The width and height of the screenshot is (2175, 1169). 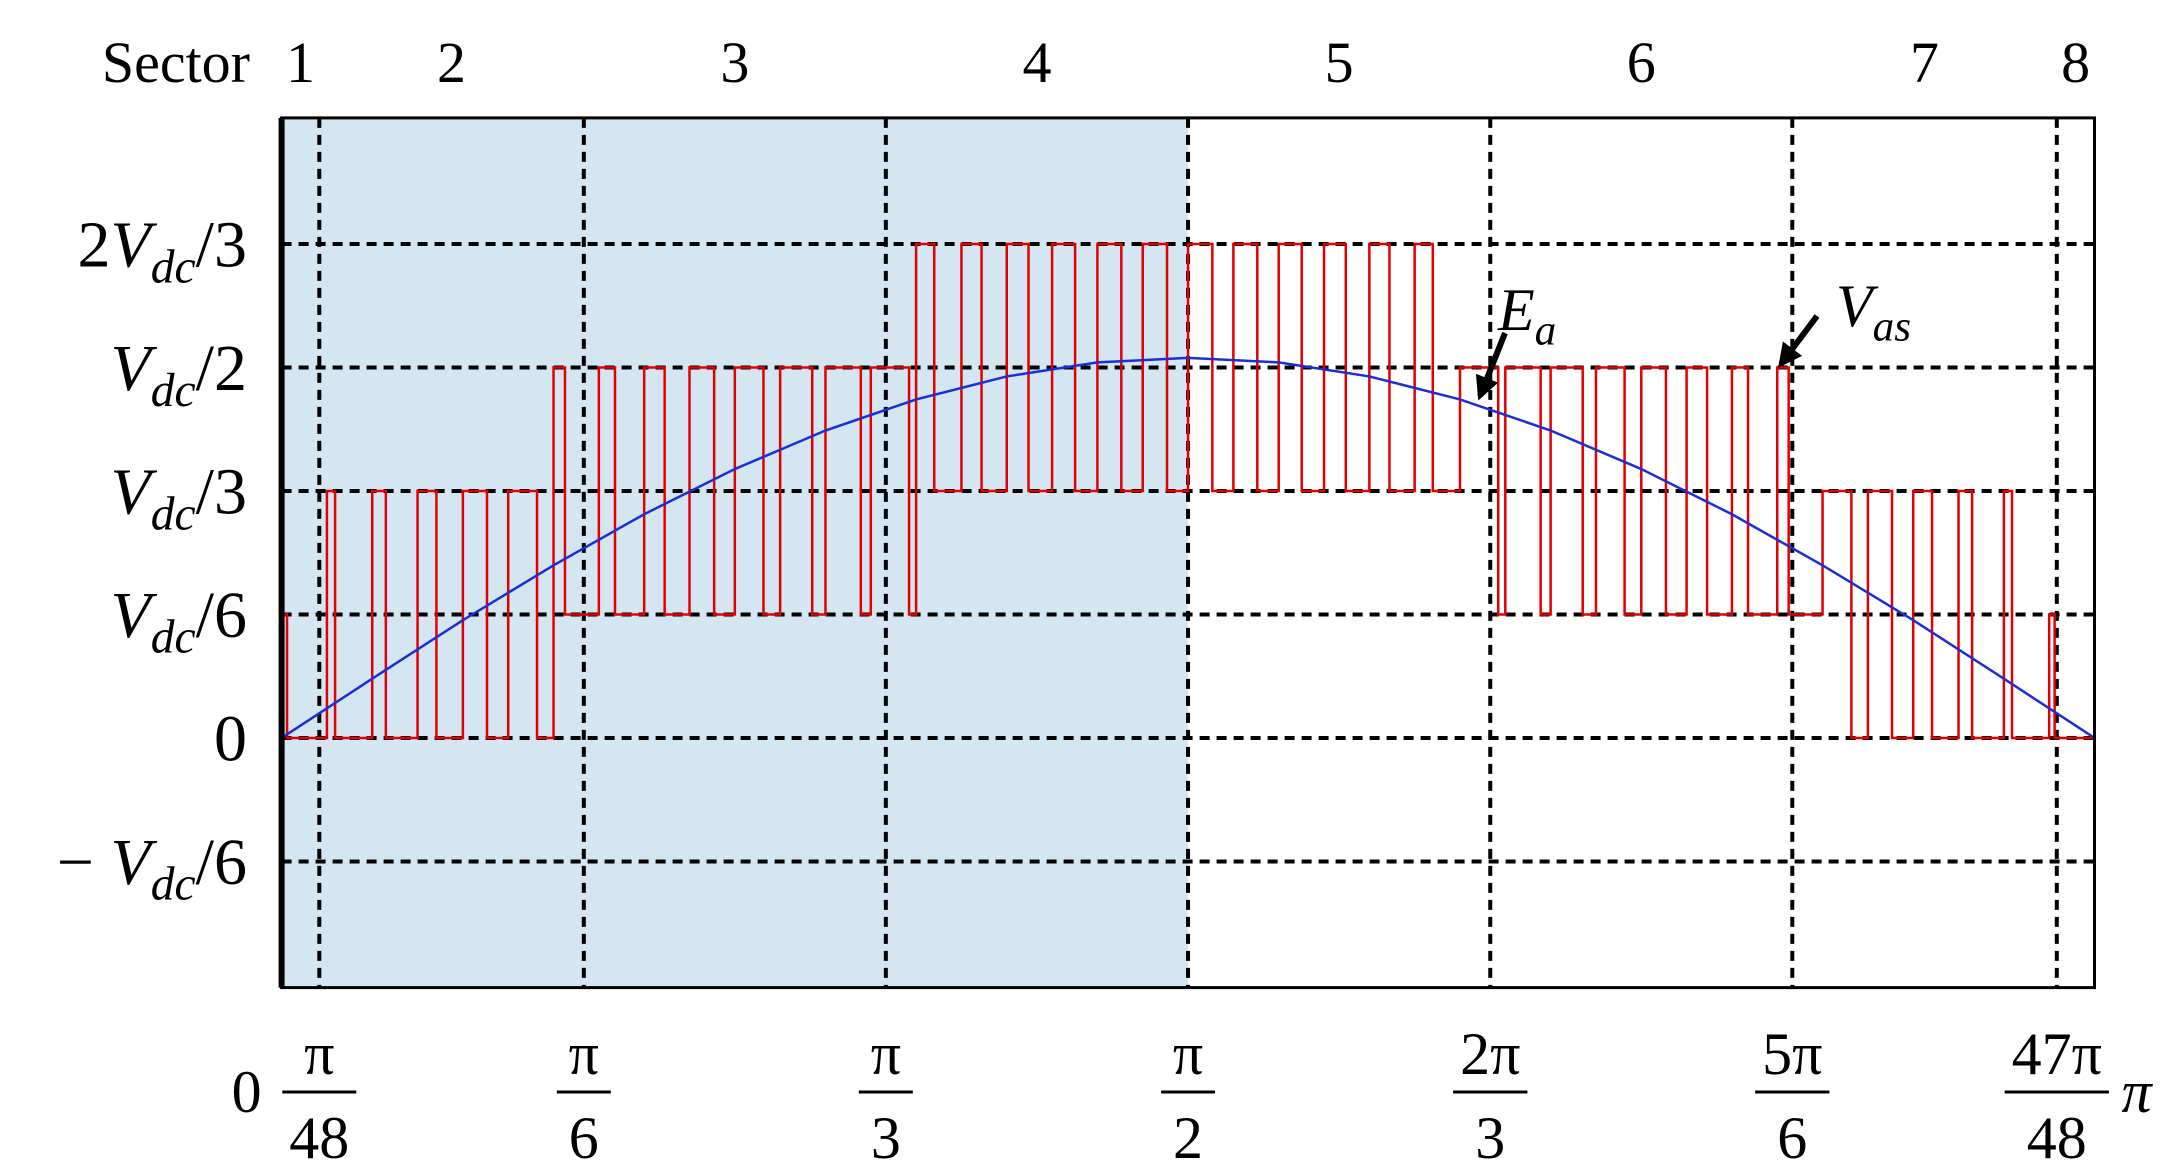 What do you see at coordinates (1188, 1137) in the screenshot?
I see `x-tick-denominator: 2` at bounding box center [1188, 1137].